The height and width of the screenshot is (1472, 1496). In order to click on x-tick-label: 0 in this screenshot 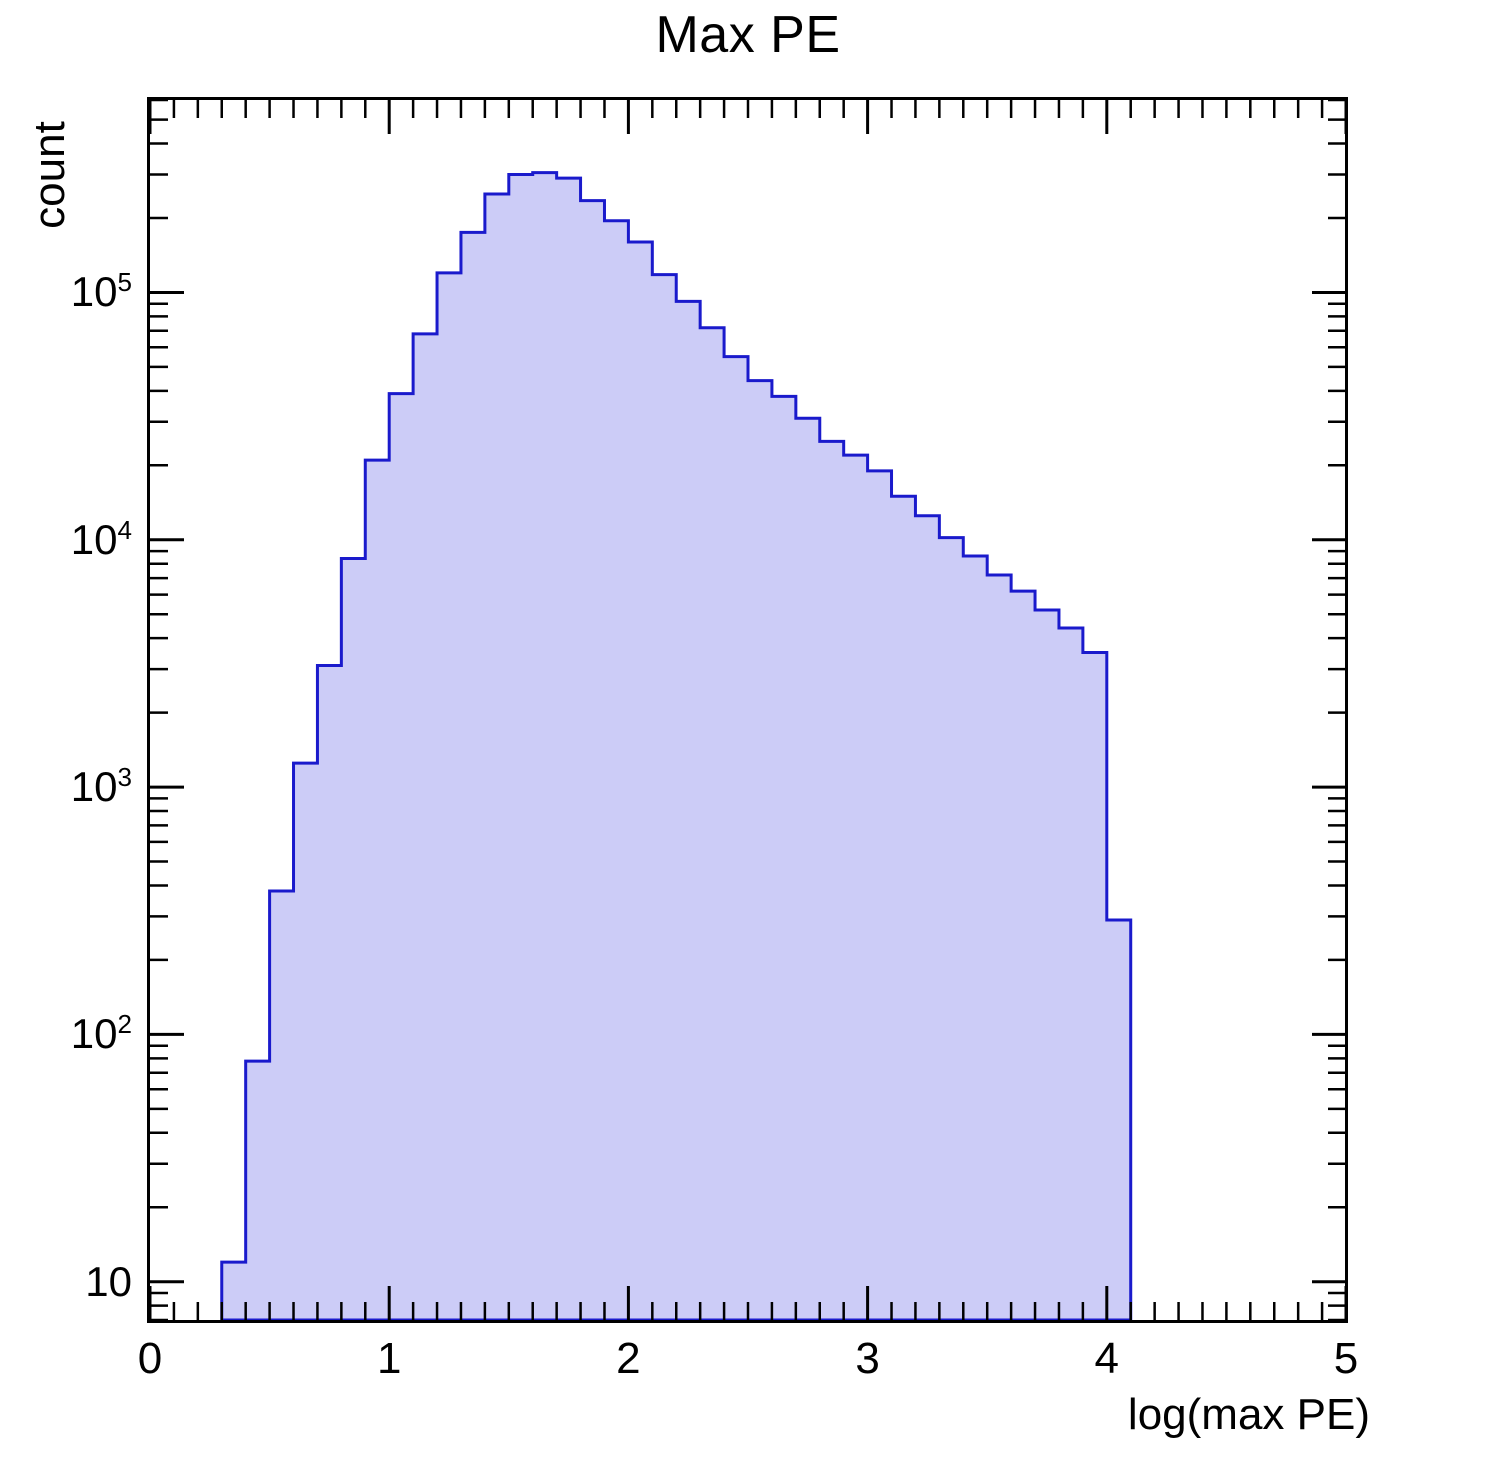, I will do `click(150, 1358)`.